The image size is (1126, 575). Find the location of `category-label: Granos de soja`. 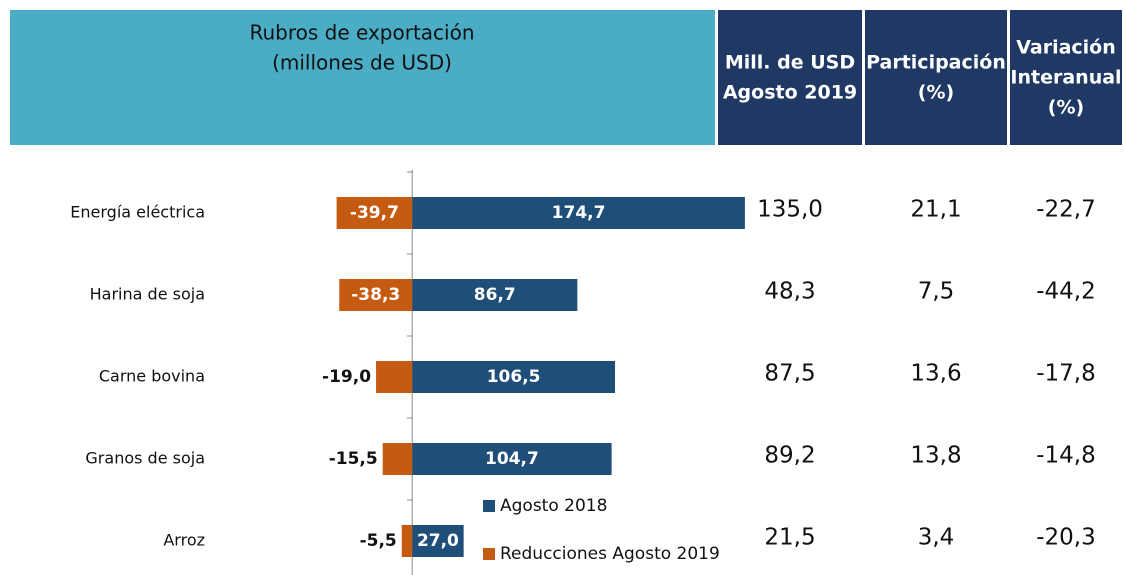

category-label: Granos de soja is located at coordinates (145, 458).